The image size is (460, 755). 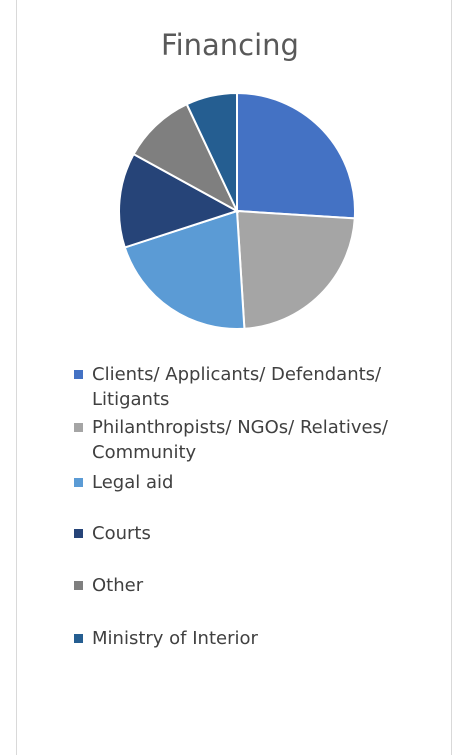 What do you see at coordinates (121, 533) in the screenshot?
I see `legend-label: Courts` at bounding box center [121, 533].